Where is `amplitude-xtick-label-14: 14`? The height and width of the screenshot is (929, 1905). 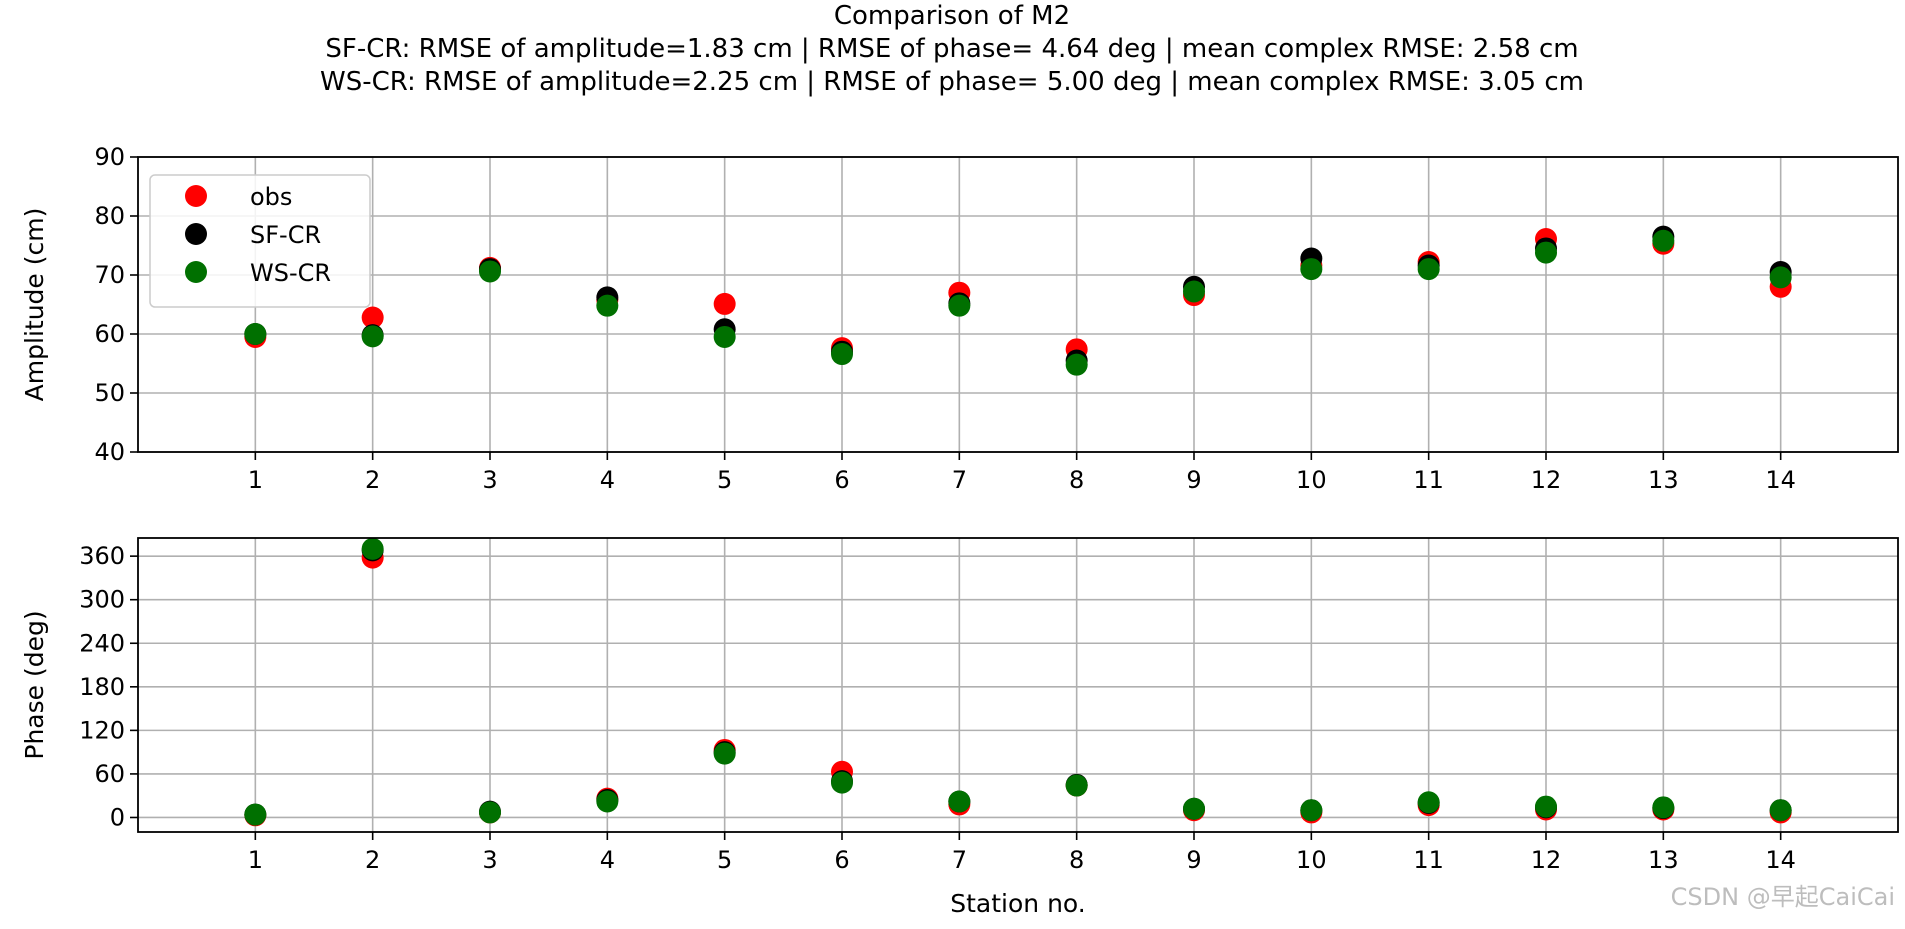
amplitude-xtick-label-14: 14 is located at coordinates (1780, 480).